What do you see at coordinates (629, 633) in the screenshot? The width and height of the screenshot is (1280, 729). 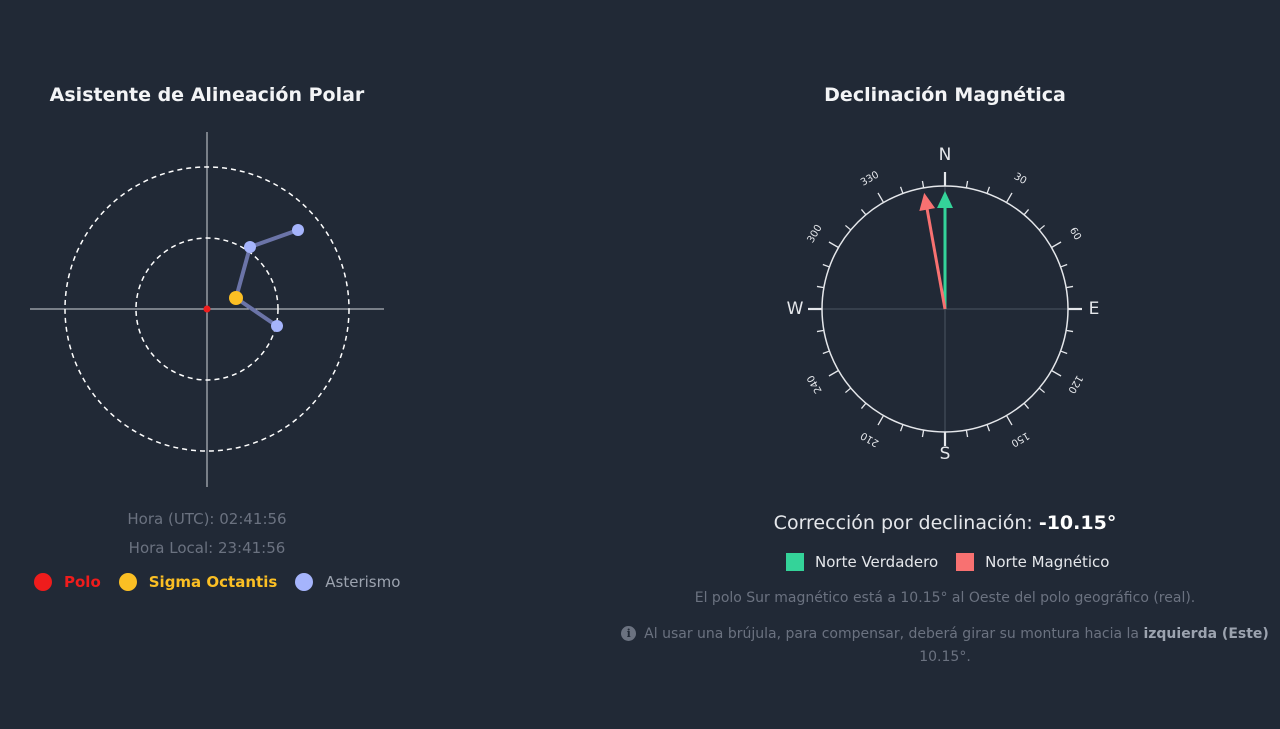 I see `info-circle-icon: i` at bounding box center [629, 633].